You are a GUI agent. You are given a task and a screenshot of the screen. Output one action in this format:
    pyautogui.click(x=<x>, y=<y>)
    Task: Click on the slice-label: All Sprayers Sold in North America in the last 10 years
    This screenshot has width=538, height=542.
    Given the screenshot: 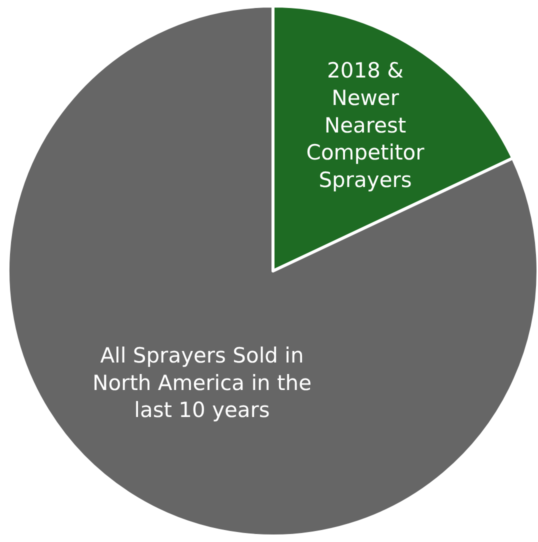 What is the action you would take?
    pyautogui.click(x=202, y=383)
    